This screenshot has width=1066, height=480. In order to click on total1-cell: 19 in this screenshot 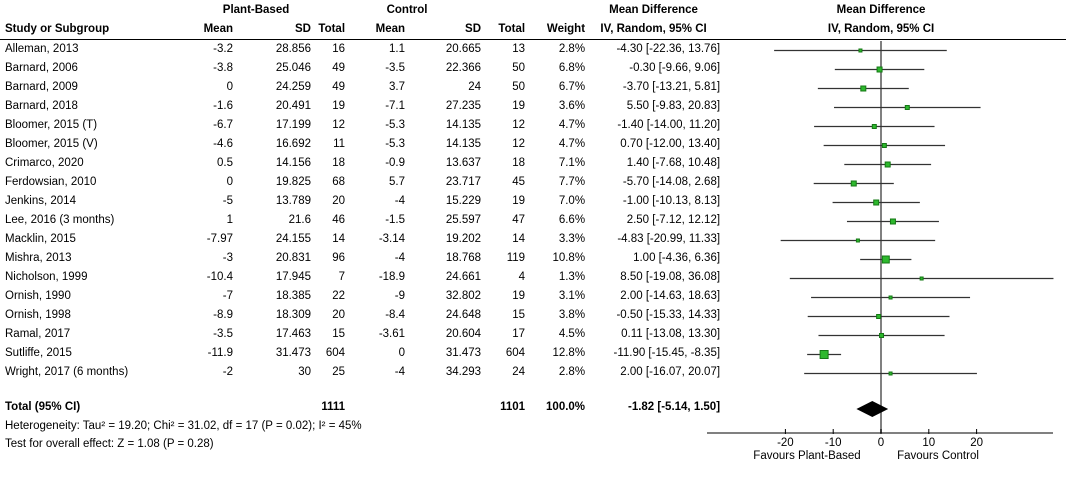, I will do `click(339, 106)`.